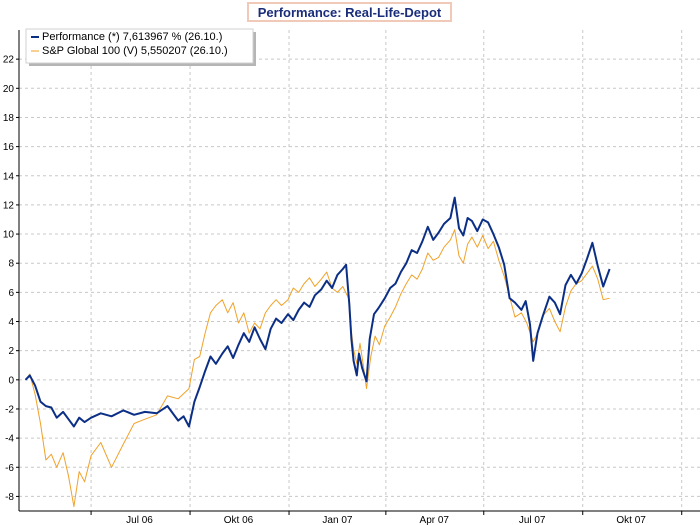 The width and height of the screenshot is (700, 525). Describe the element at coordinates (11, 293) in the screenshot. I see `y-tick-label: 6` at that location.